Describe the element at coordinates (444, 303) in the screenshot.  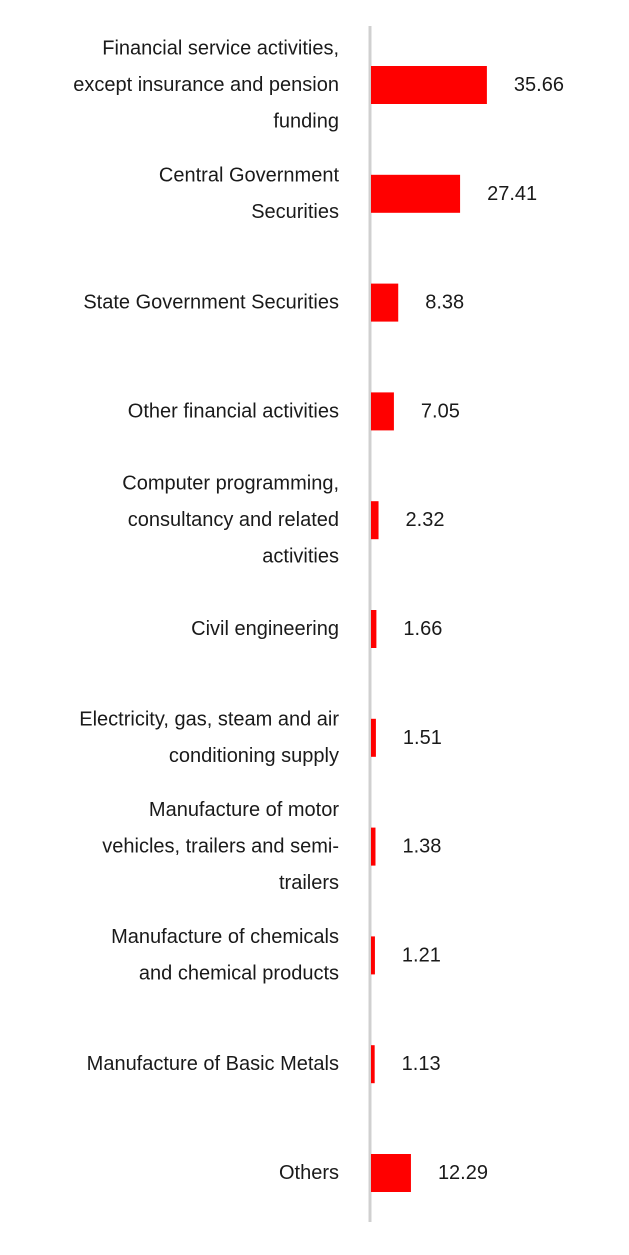
I see `value-label: 8.38` at that location.